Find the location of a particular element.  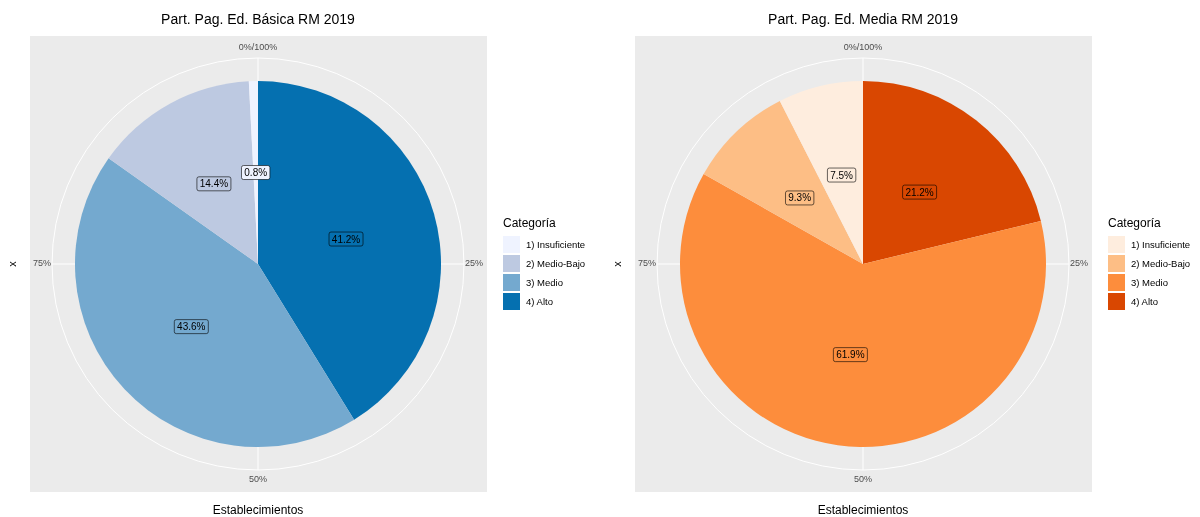

chart-title: Part. Pag. Ed. Media RM 2019 is located at coordinates (863, 19).